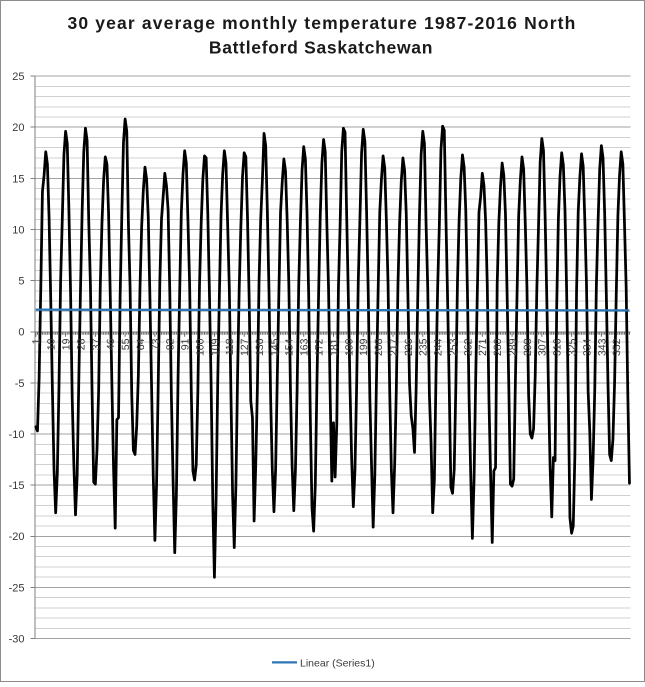  I want to click on svg-text: -15, so click(17, 486).